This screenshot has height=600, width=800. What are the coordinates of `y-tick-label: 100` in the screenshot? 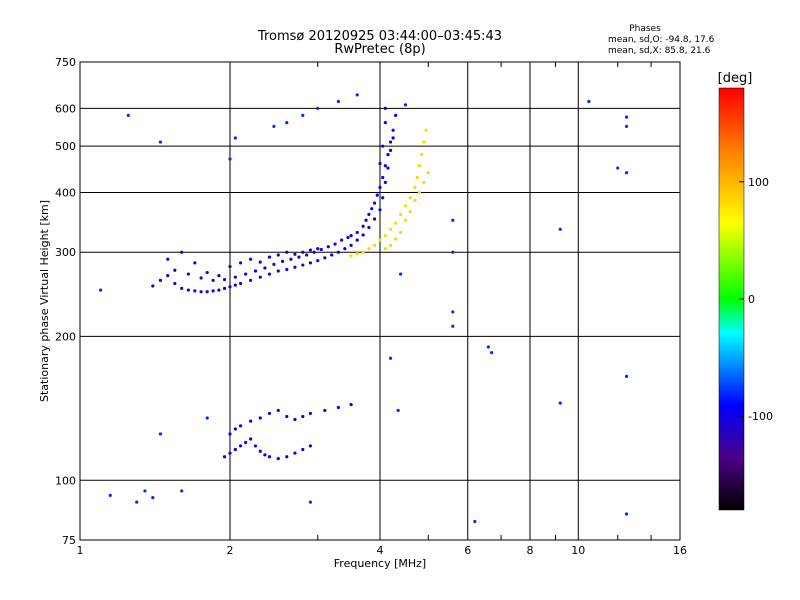 It's located at (65, 480).